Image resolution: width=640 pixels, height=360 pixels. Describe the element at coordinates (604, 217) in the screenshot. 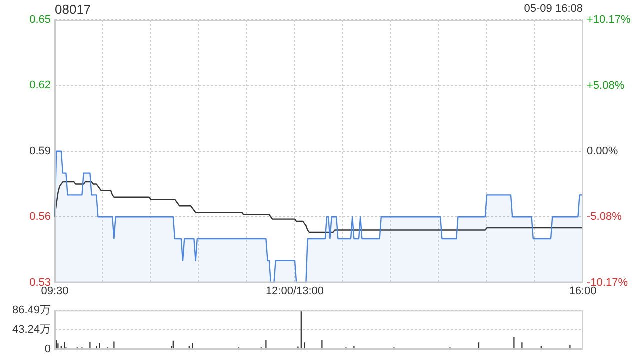

I see `y2-tick-label: -5.08%` at that location.